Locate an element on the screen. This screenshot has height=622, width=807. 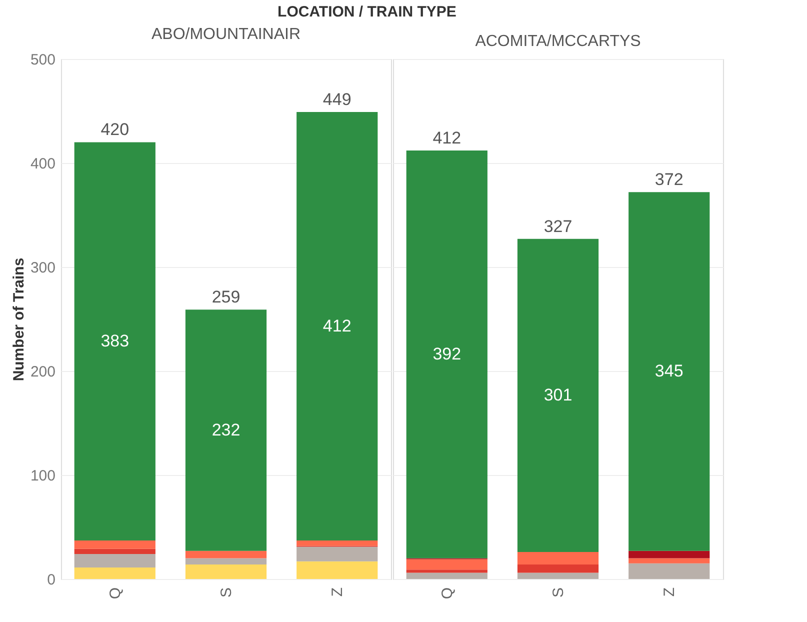
data-label: 232 is located at coordinates (226, 430).